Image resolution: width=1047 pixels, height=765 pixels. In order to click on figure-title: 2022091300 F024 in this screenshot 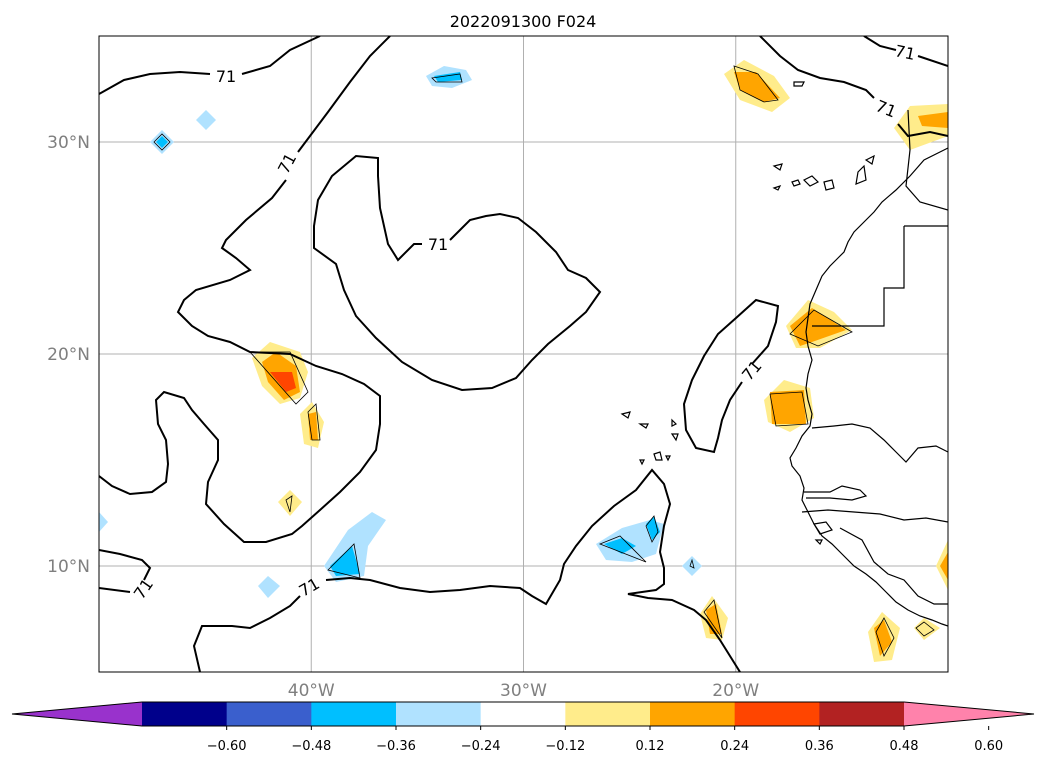, I will do `click(523, 21)`.